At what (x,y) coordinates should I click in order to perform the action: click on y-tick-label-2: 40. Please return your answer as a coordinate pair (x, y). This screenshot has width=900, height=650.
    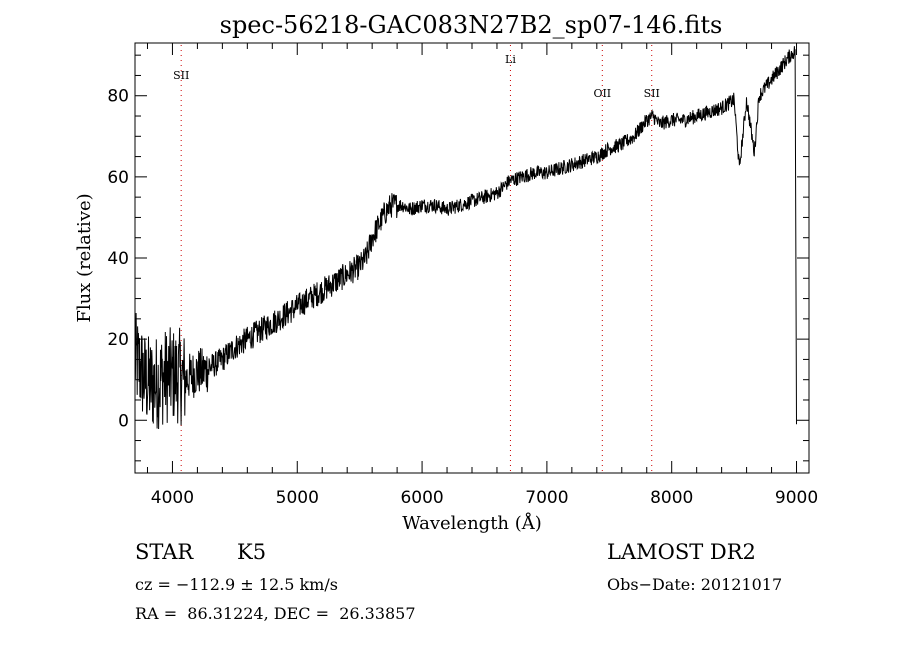
    Looking at the image, I should click on (118, 259).